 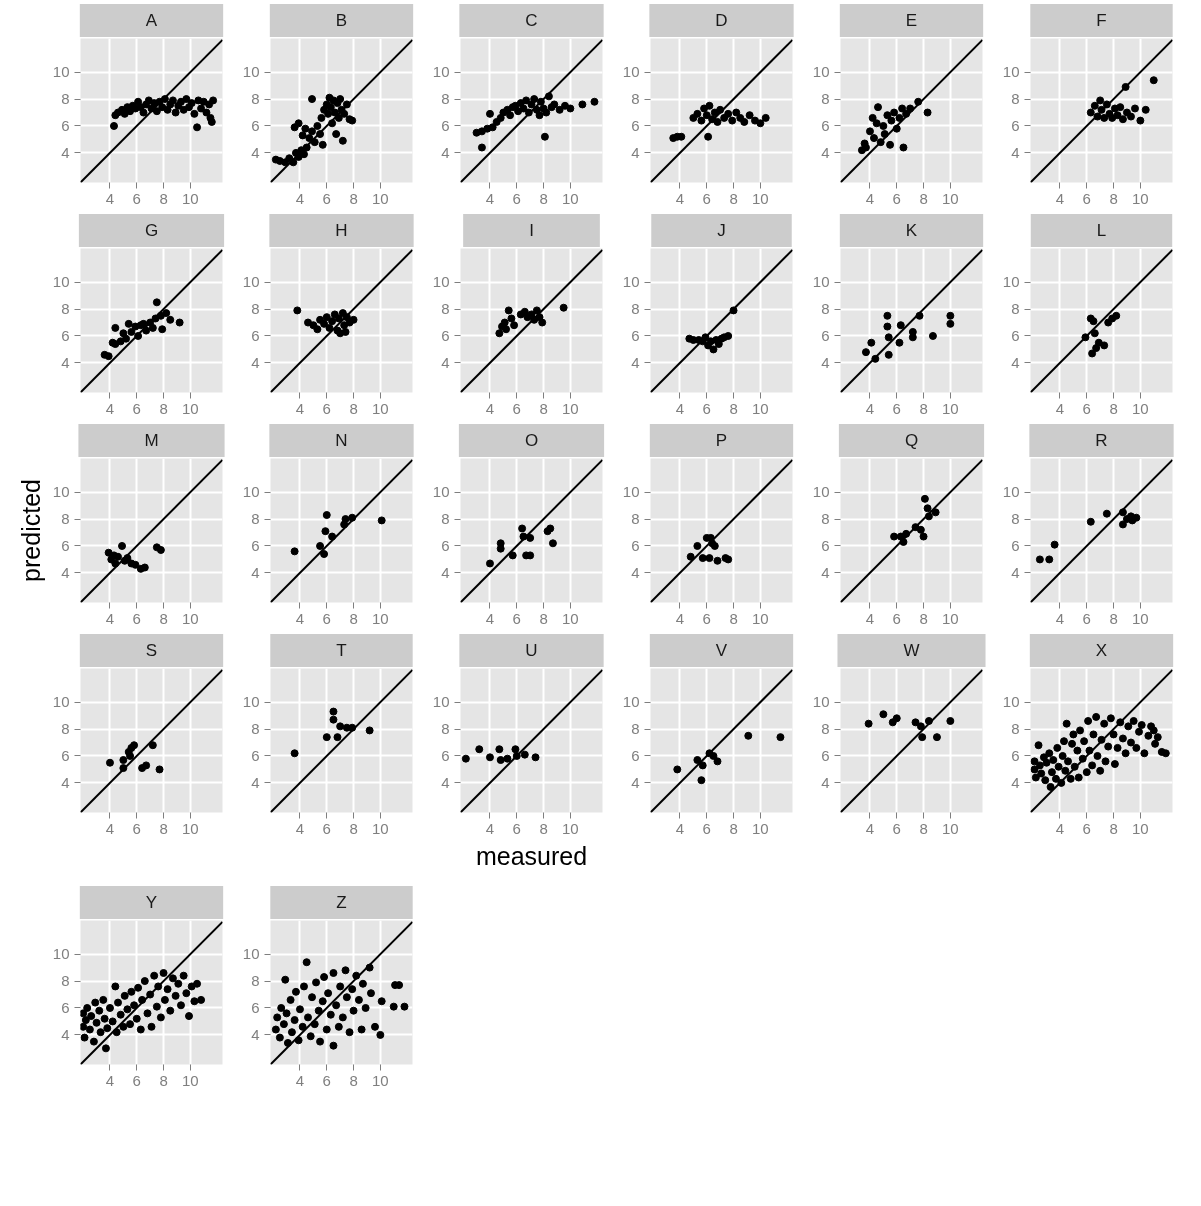 I want to click on y-axis-title: predicted, so click(x=30, y=530).